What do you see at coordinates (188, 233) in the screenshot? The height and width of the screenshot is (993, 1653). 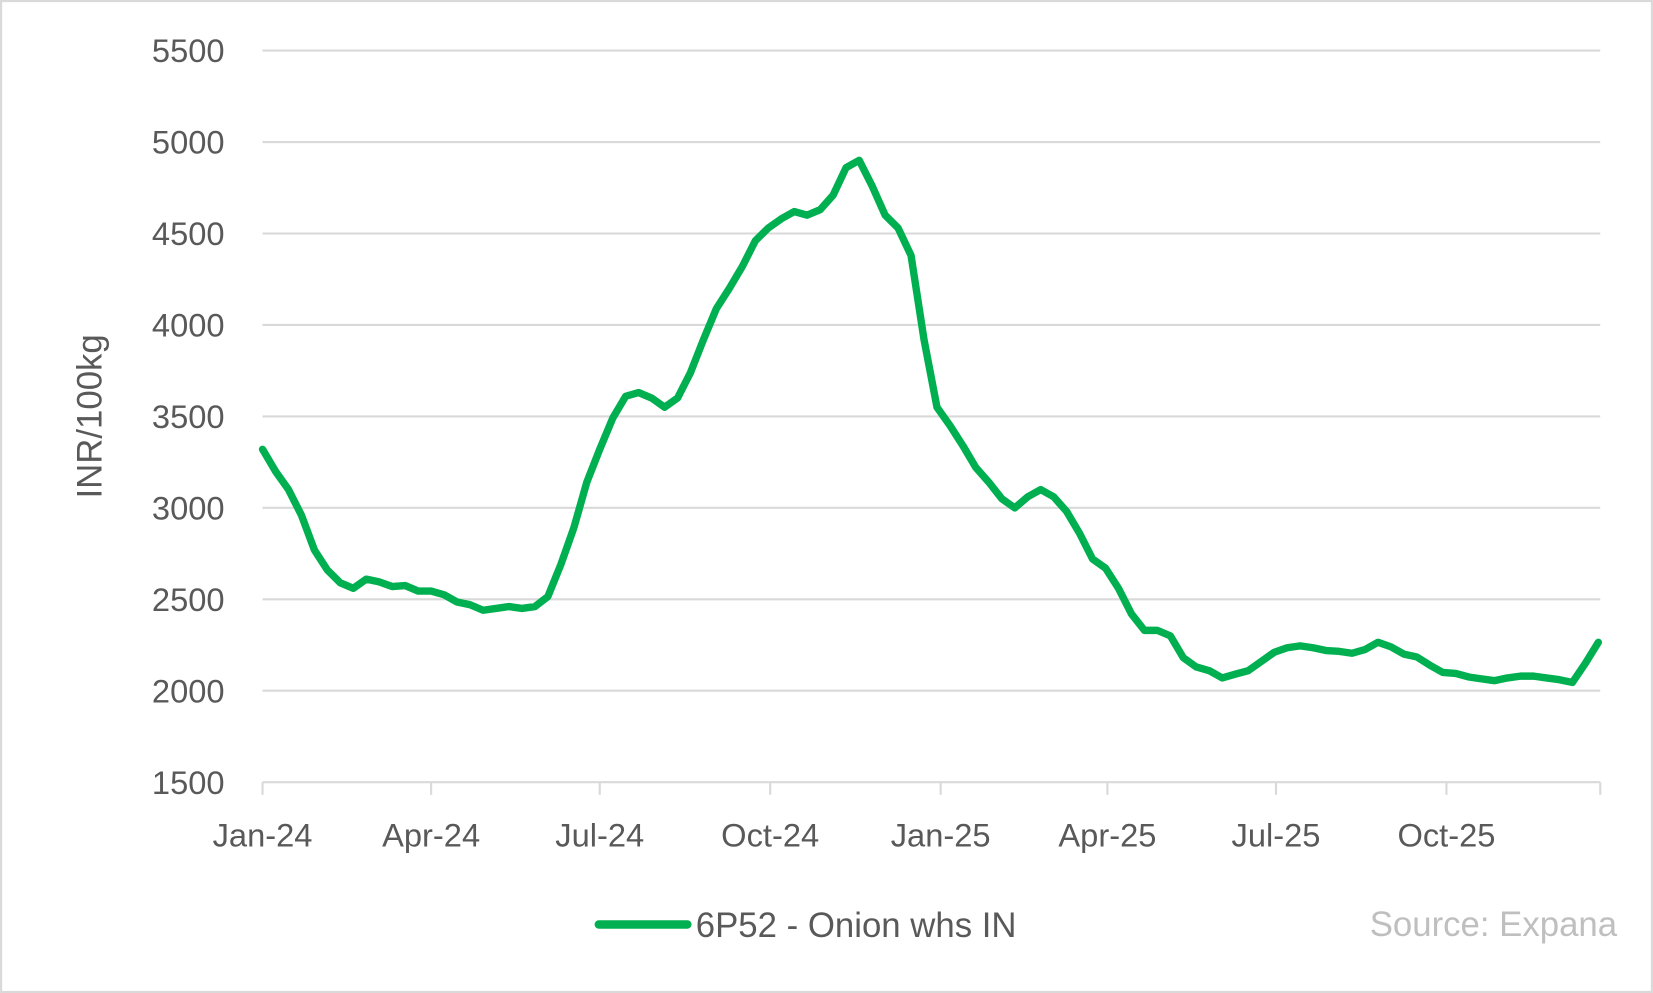 I see `y-tick-label: 4500` at bounding box center [188, 233].